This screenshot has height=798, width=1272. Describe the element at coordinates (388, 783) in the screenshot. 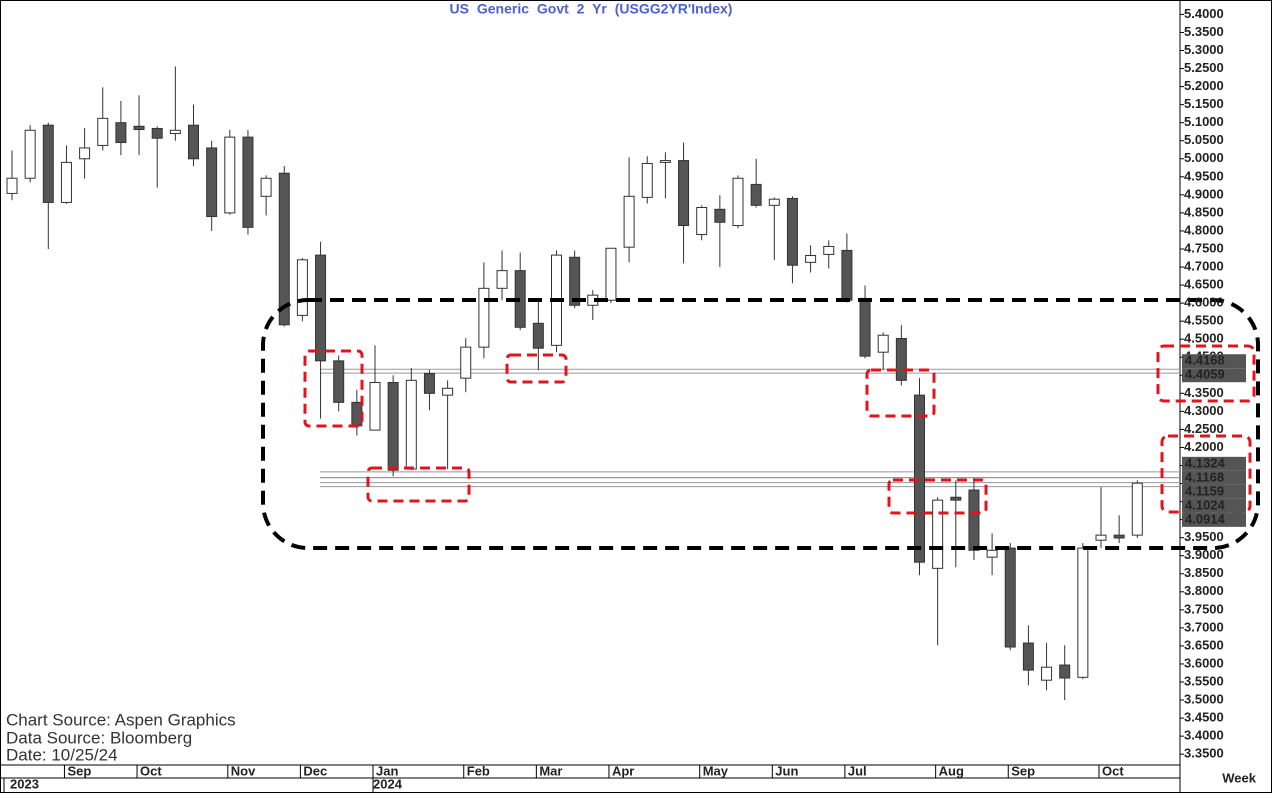

I see `year-label: 2024` at that location.